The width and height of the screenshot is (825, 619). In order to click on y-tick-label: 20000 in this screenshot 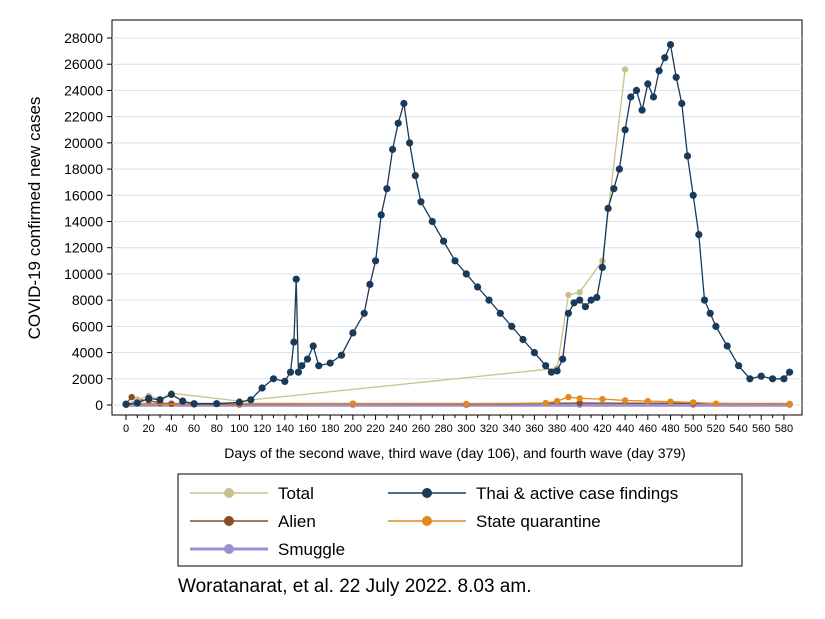, I will do `click(83, 143)`.